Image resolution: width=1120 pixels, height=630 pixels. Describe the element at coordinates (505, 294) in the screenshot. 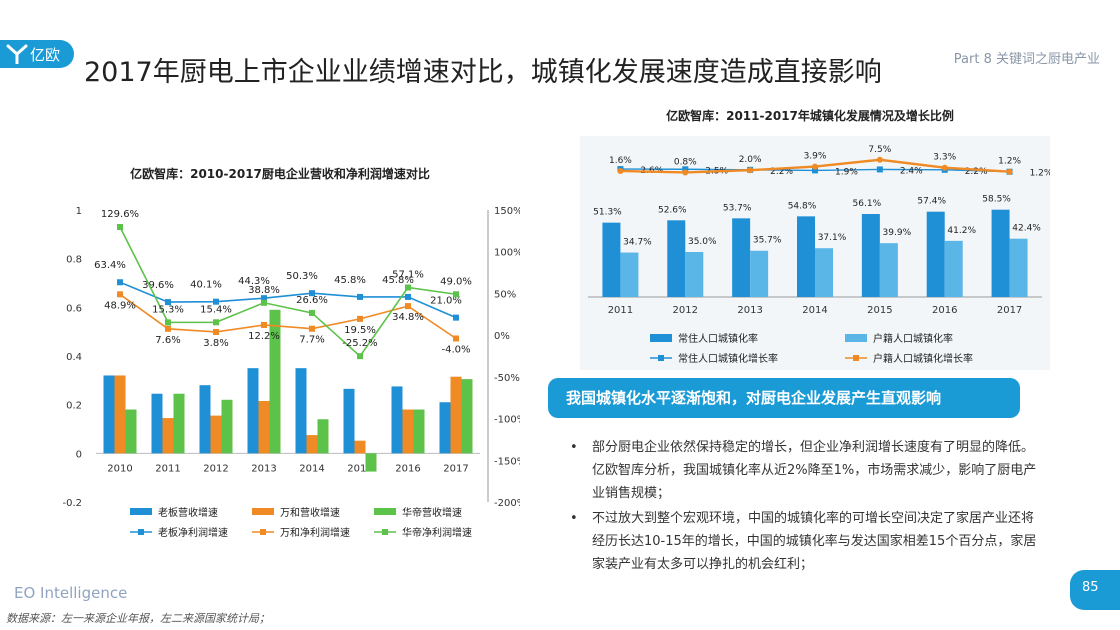

I see `right-tick-label: 50%` at that location.